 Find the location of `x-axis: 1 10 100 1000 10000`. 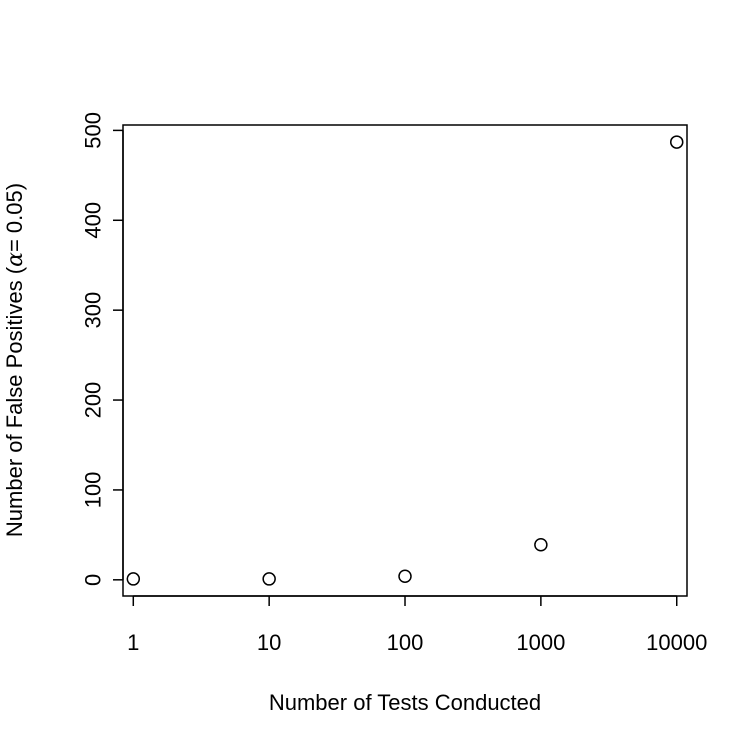

x-axis: 1 10 100 1000 10000 is located at coordinates (417, 625).